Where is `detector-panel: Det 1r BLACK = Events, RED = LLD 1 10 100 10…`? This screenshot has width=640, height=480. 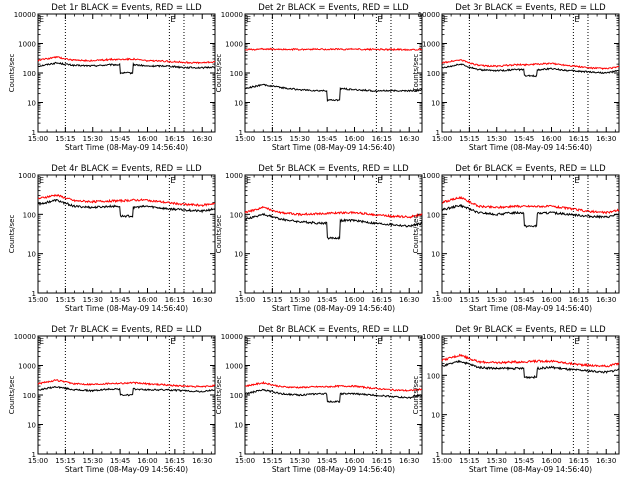 detector-panel: Det 1r BLACK = Events, RED = LLD 1 10 100 10… is located at coordinates (112, 77).